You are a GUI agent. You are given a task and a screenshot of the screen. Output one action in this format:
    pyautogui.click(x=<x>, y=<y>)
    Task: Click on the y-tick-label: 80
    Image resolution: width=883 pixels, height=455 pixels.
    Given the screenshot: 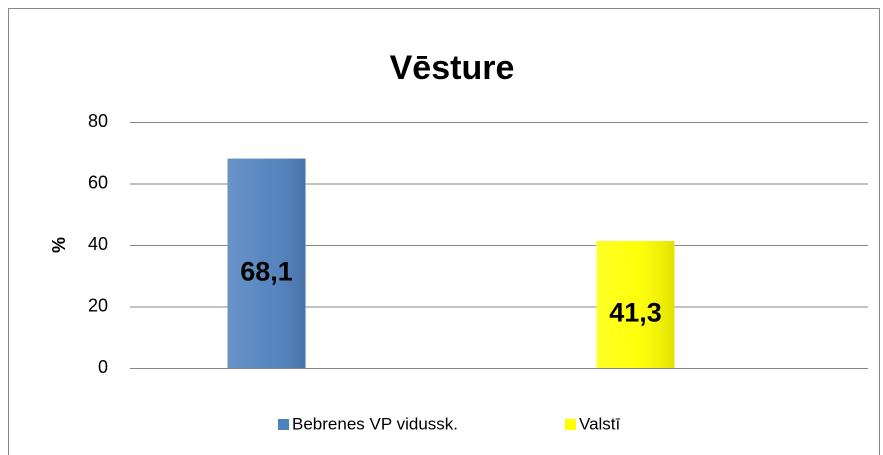 What is the action you would take?
    pyautogui.click(x=98, y=121)
    